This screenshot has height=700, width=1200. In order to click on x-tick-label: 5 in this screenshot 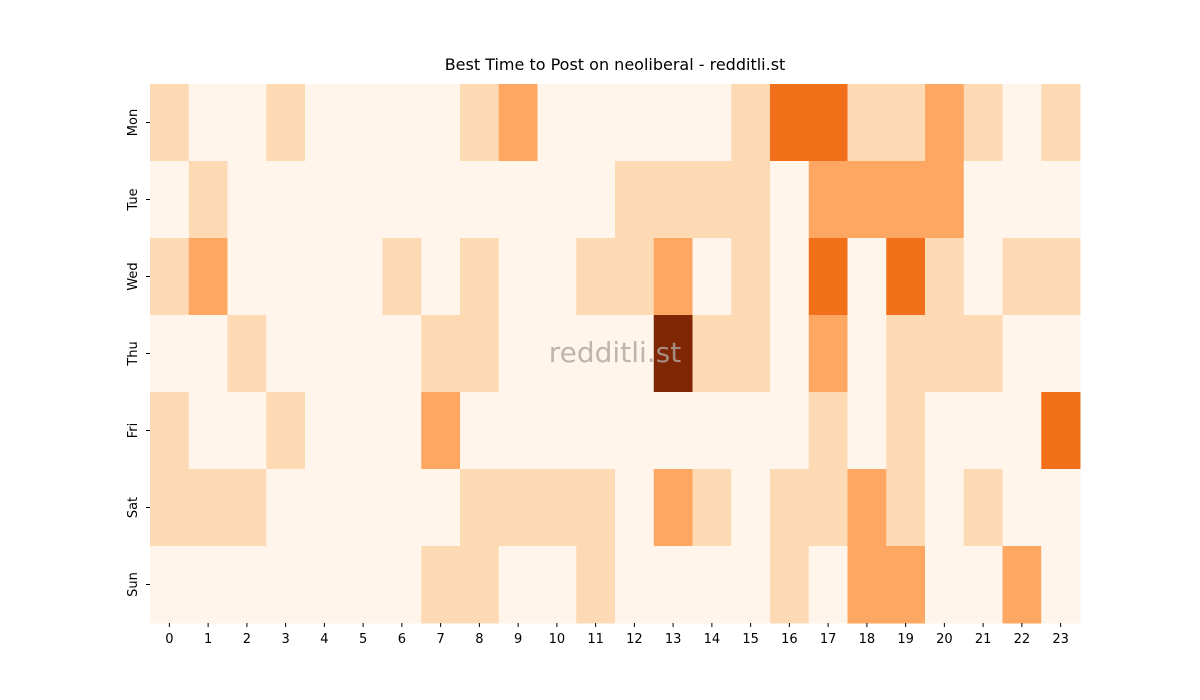, I will do `click(363, 639)`.